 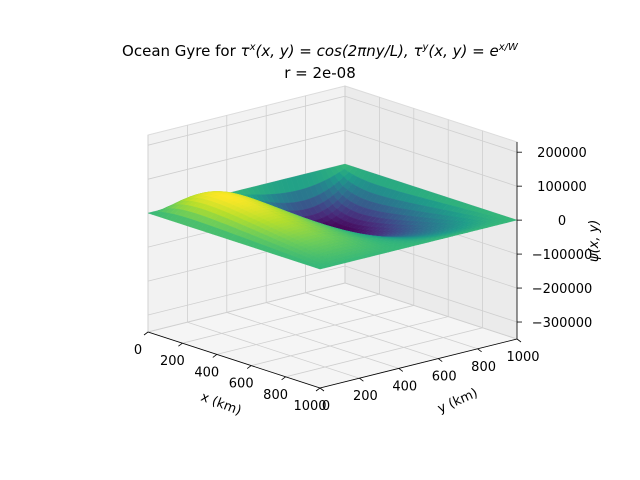 I want to click on z-tick-label: 0, so click(x=562, y=221).